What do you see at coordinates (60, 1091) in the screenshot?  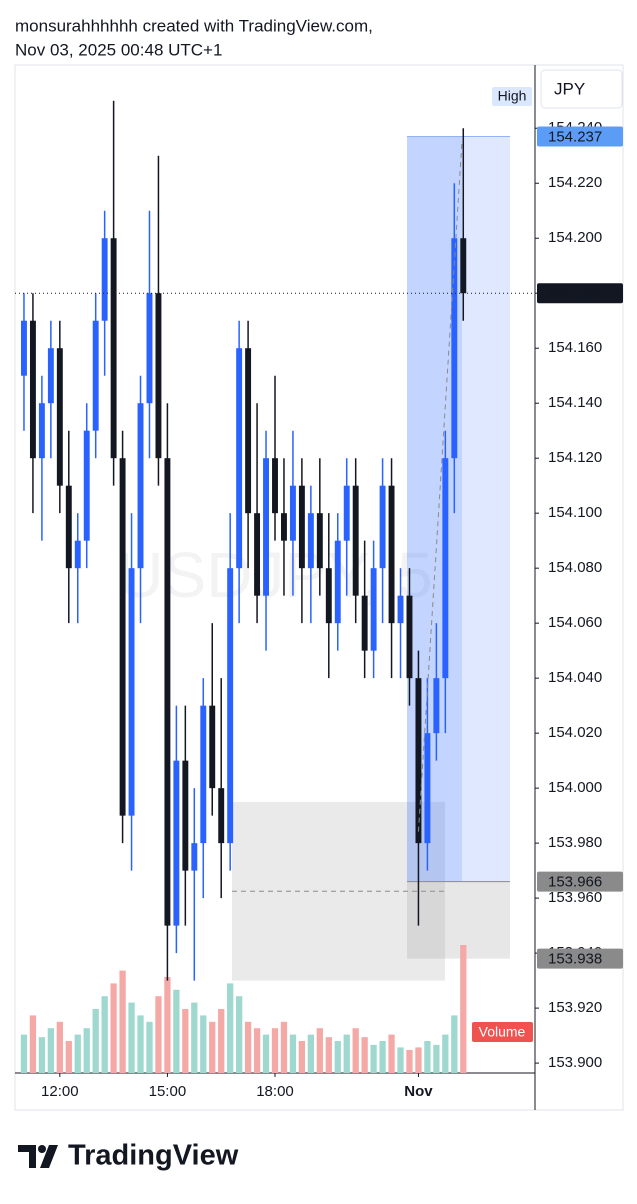 I see `x-tick-label: 12:00` at bounding box center [60, 1091].